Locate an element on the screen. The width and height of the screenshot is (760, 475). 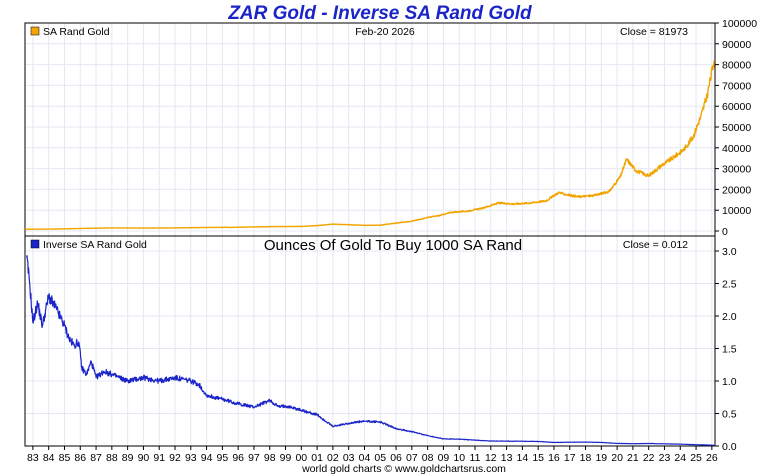
x-tick-label: 22 is located at coordinates (649, 458).